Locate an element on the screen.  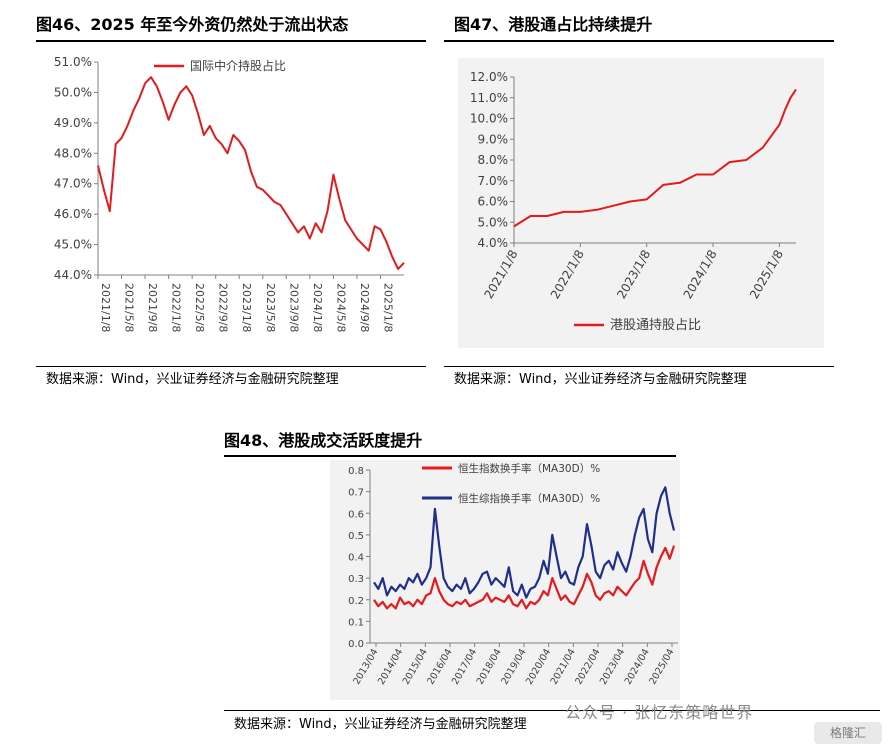
fig47-y-tick-label: 12.0% is located at coordinates (489, 77).